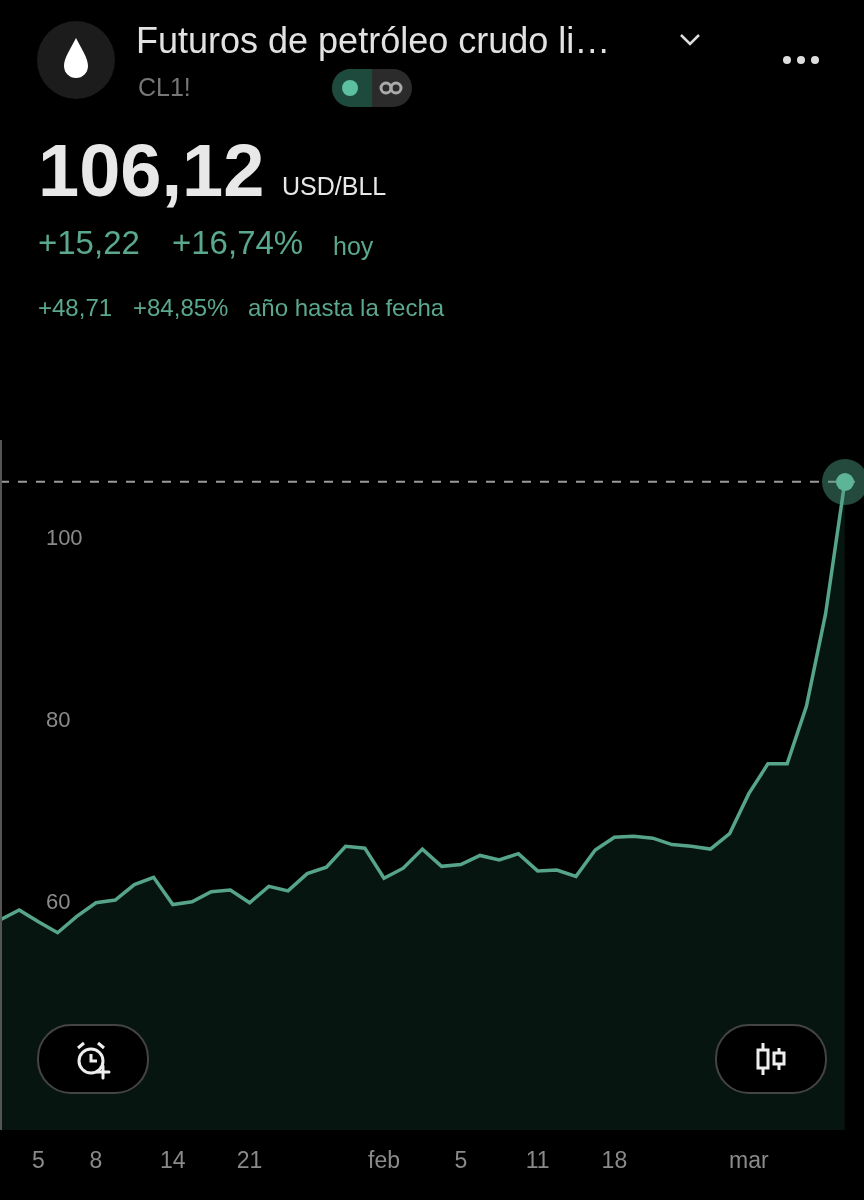  What do you see at coordinates (173, 1160) in the screenshot?
I see `x-tick-label: 14` at bounding box center [173, 1160].